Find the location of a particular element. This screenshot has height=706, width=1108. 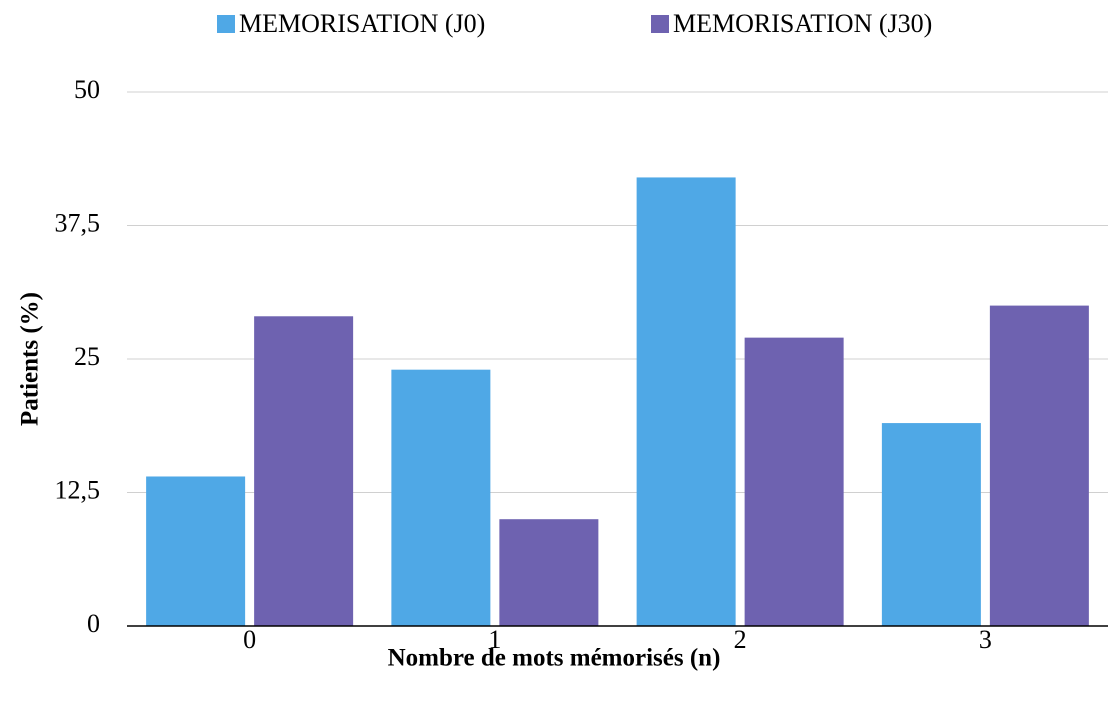

x-tick-label: 1 is located at coordinates (494, 639).